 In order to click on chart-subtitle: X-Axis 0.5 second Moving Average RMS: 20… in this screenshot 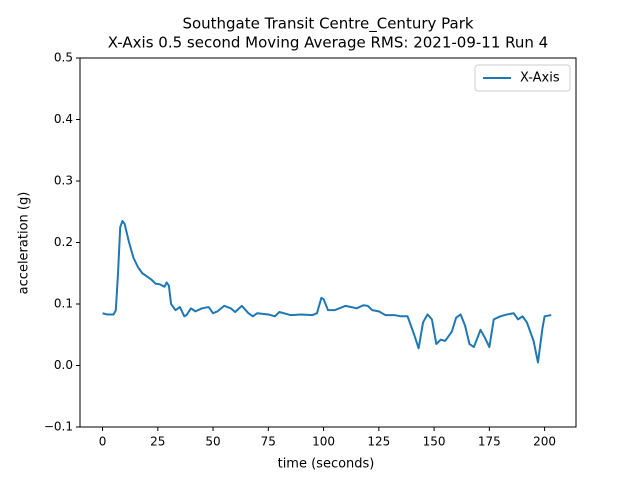, I will do `click(328, 43)`.